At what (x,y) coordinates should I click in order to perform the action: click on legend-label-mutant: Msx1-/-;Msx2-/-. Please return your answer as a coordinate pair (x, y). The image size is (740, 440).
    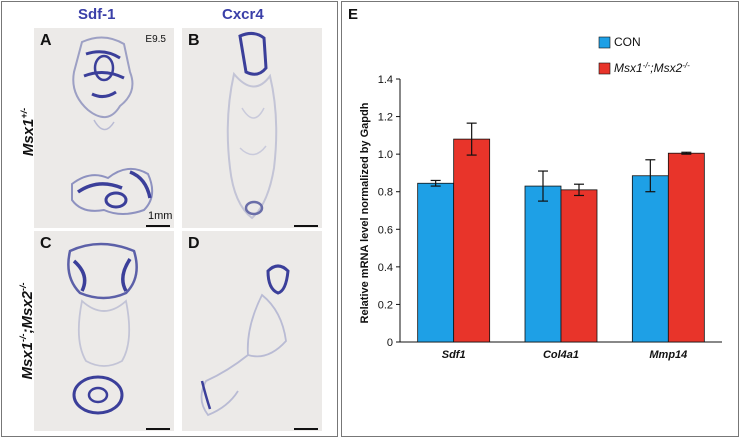
    Looking at the image, I should click on (652, 68).